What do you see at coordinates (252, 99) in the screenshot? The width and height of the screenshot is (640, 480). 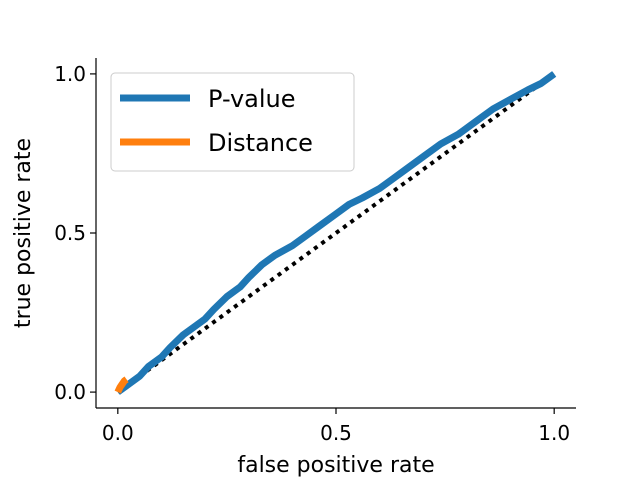 I see `legend-label-p-value: P-value` at bounding box center [252, 99].